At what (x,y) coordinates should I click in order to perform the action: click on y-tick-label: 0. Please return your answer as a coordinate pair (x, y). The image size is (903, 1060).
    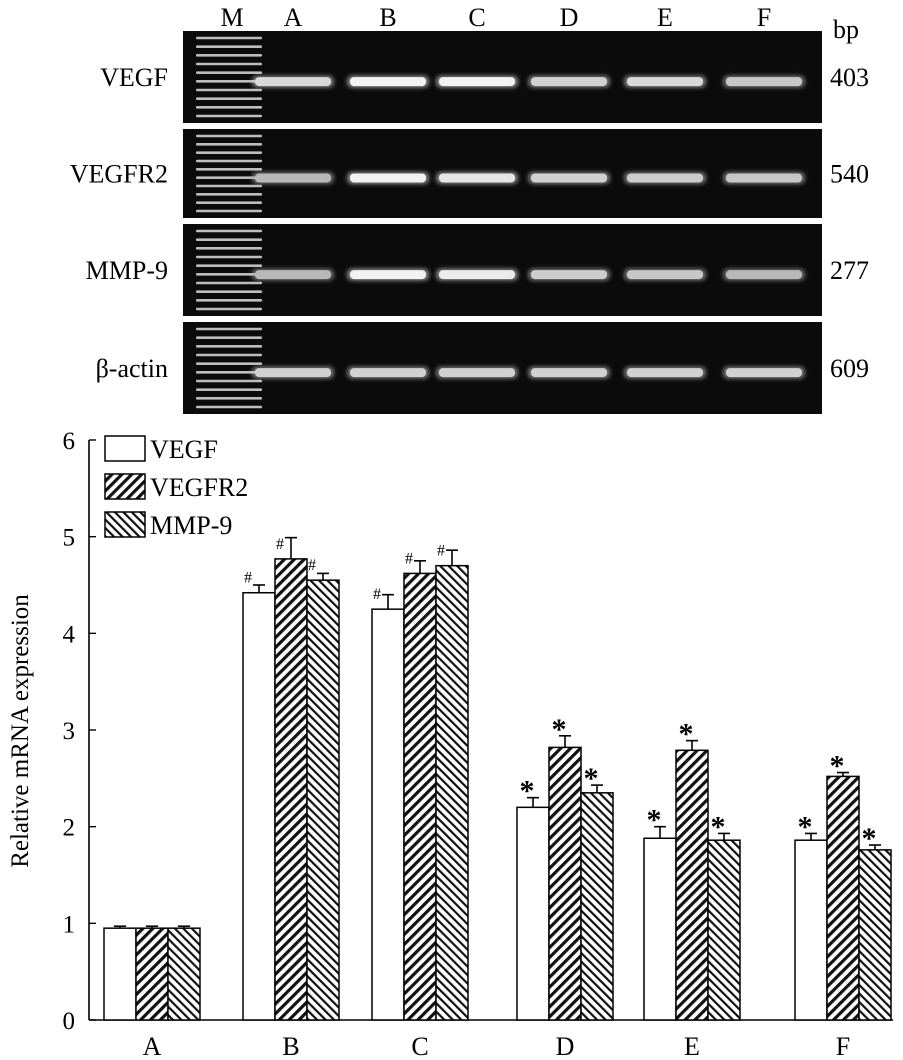
    Looking at the image, I should click on (69, 1021).